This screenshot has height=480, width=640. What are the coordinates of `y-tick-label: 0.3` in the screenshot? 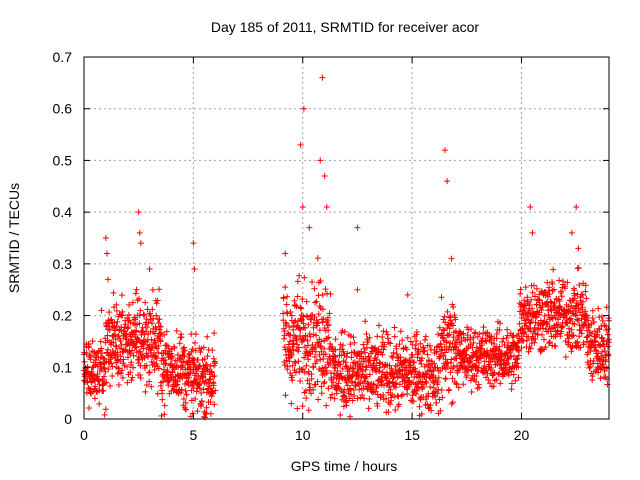 It's located at (63, 264).